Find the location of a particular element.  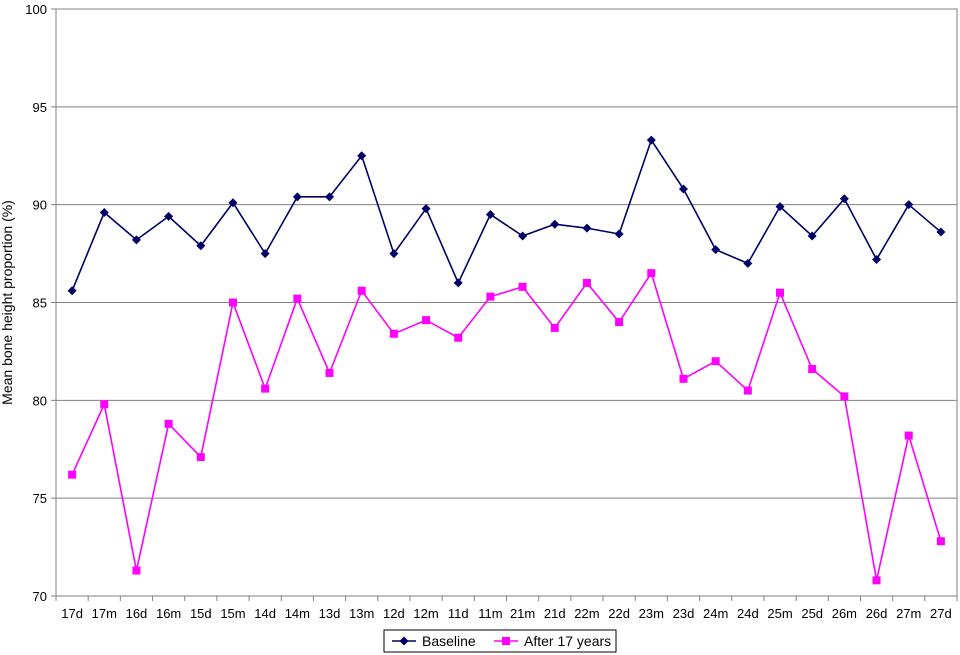

y-tick-label: 95 is located at coordinates (40, 107).